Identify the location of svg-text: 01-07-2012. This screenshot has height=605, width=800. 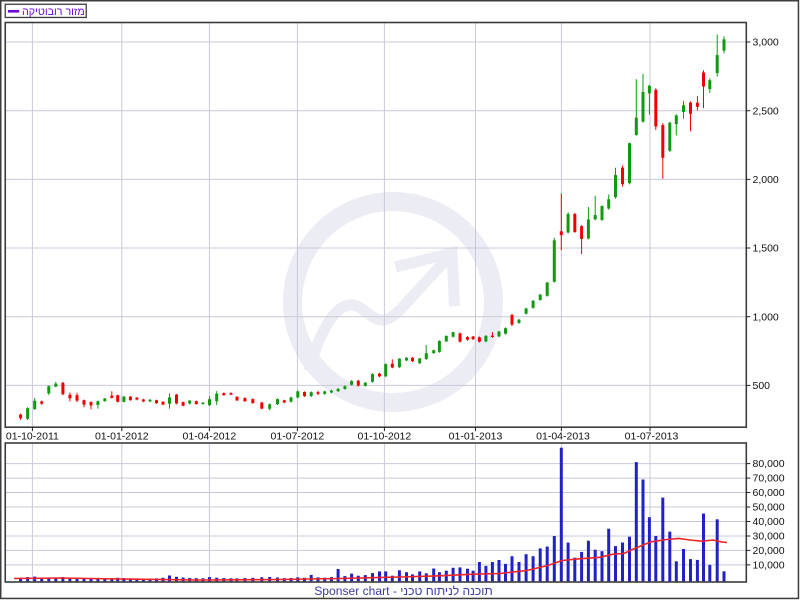
(298, 437).